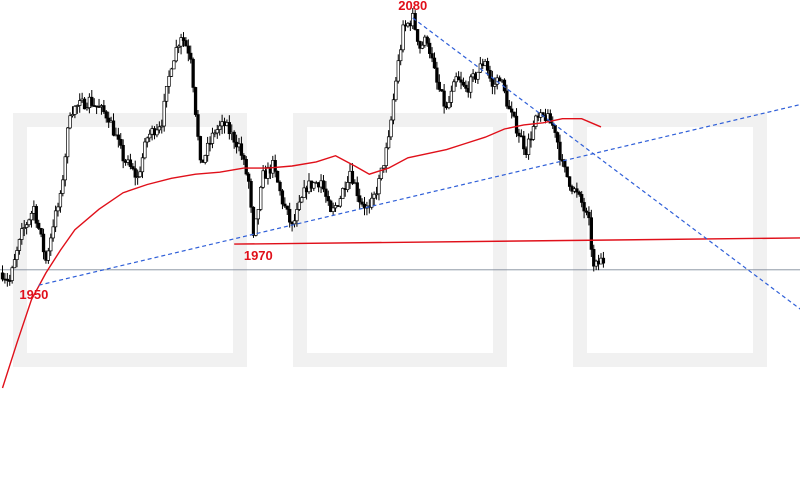 The width and height of the screenshot is (800, 480). What do you see at coordinates (400, 240) in the screenshot?
I see `watermark-glyph` at bounding box center [400, 240].